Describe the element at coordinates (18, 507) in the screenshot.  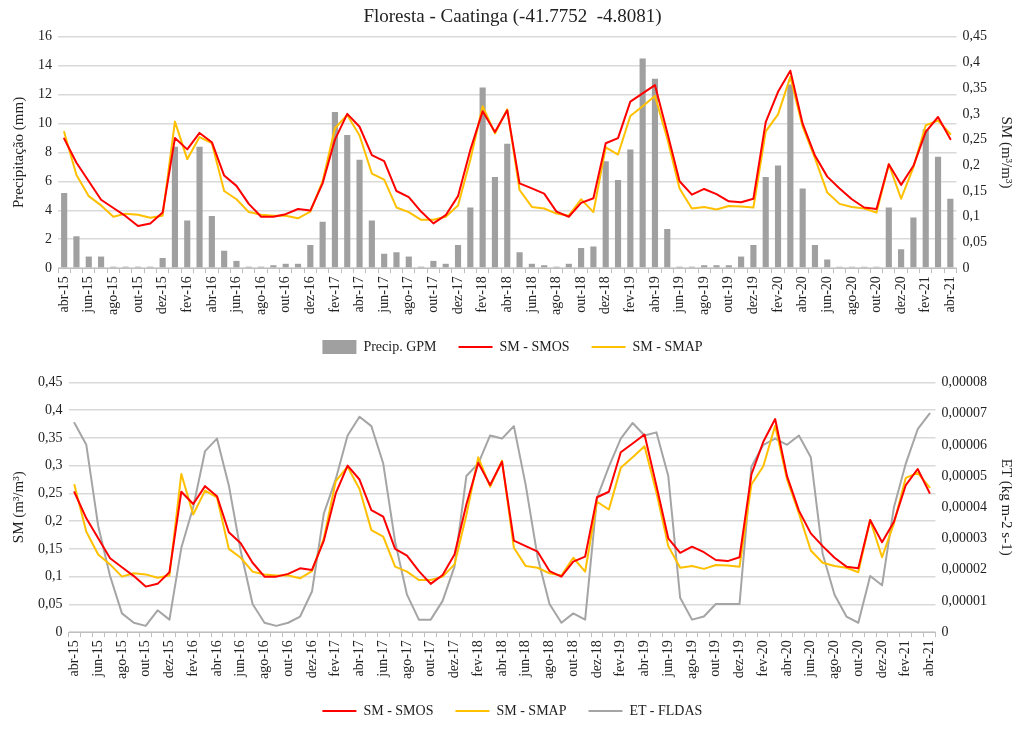
I see `y-axis-title: SM (m³/m³)` at that location.